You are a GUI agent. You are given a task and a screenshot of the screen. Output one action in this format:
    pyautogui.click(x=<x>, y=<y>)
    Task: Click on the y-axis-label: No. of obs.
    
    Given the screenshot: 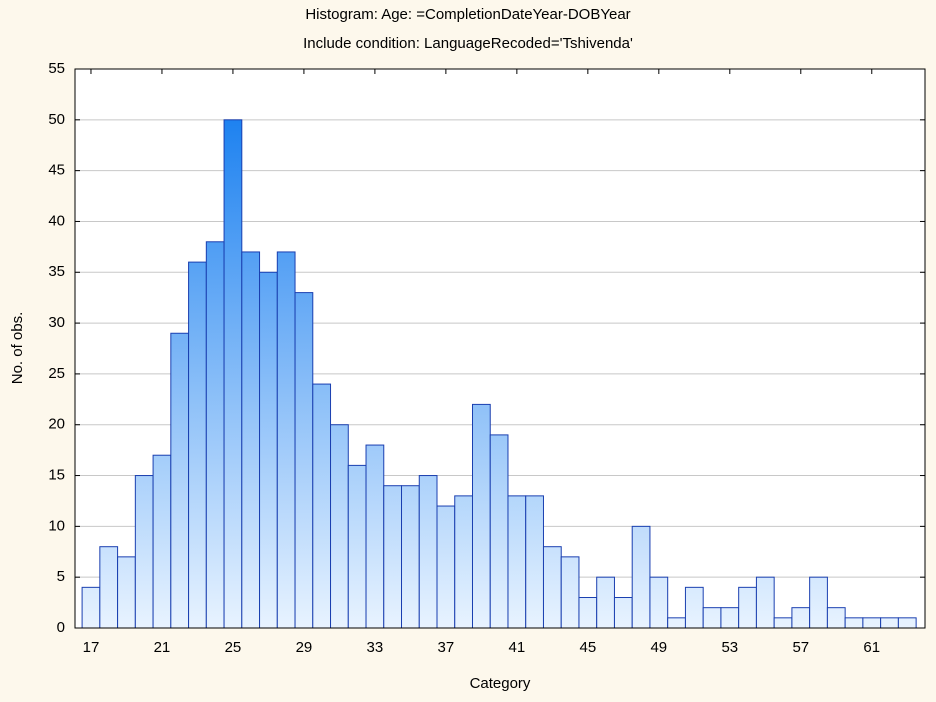 What is the action you would take?
    pyautogui.click(x=17, y=348)
    